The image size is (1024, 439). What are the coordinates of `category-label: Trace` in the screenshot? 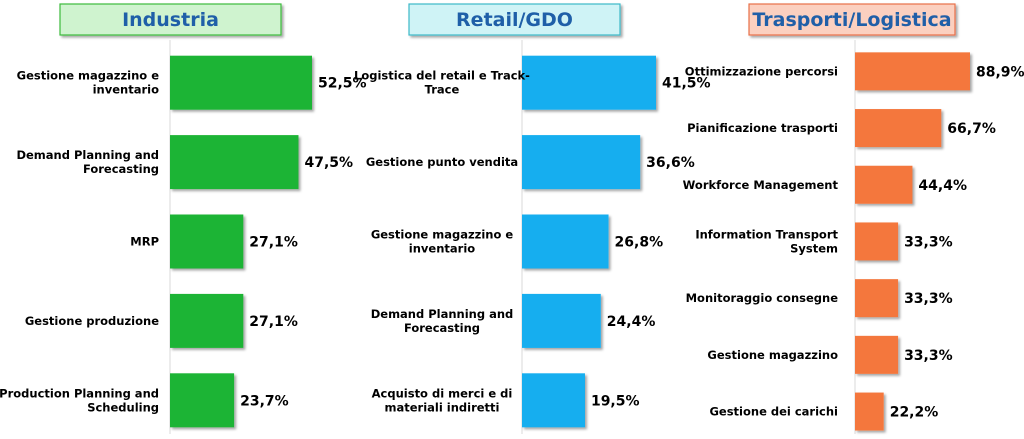 It's located at (442, 90).